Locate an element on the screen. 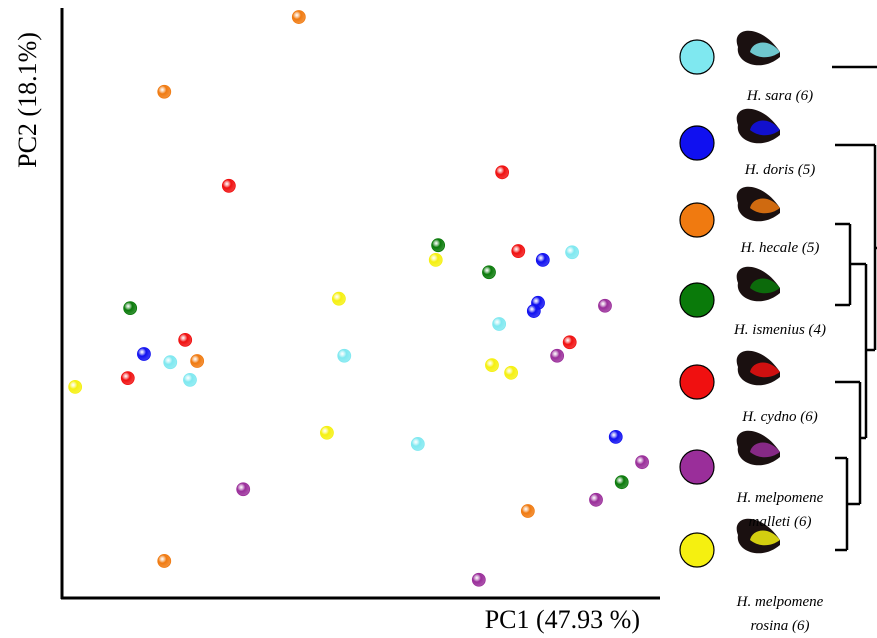 The width and height of the screenshot is (877, 638). dendrogram is located at coordinates (854, 308).